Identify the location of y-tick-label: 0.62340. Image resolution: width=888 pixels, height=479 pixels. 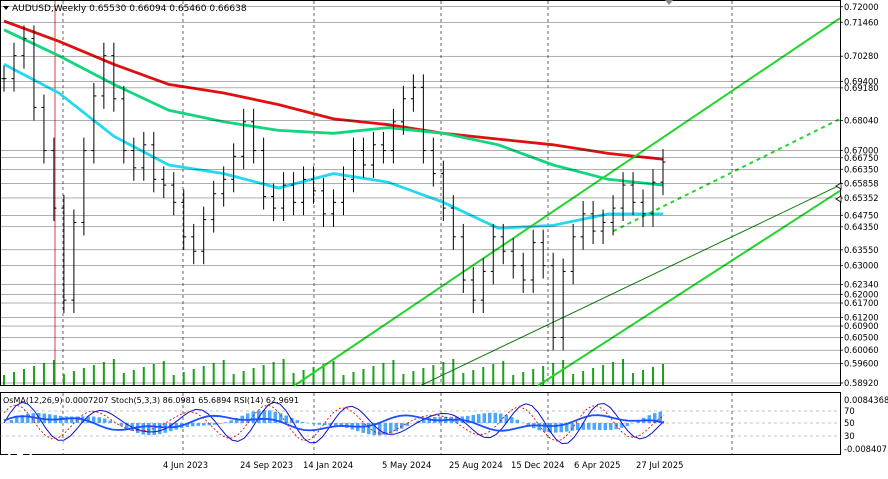
(861, 285).